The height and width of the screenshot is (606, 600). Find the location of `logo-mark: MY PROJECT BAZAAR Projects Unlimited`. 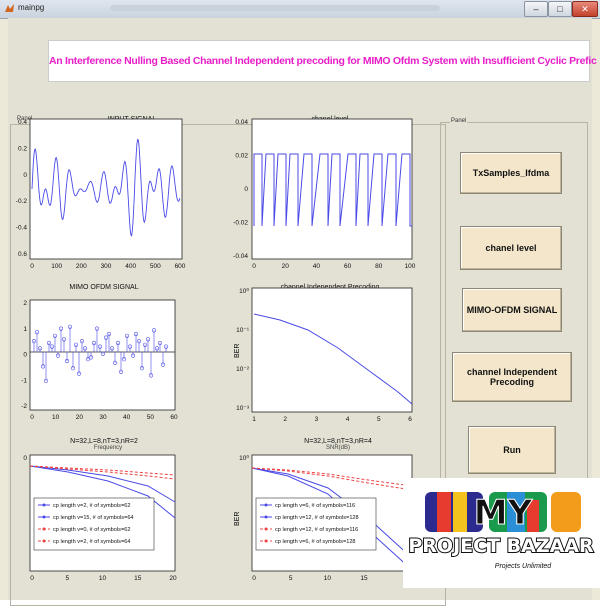

logo-mark: MY PROJECT BAZAAR Projects Unlimited is located at coordinates (501, 531).